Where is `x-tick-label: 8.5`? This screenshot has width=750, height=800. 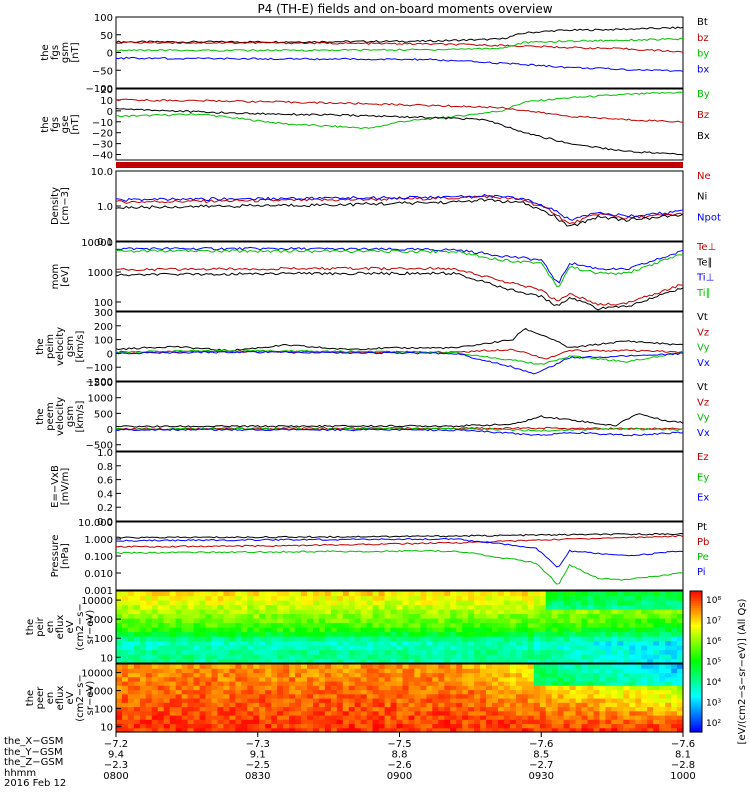 x-tick-label: 8.5 is located at coordinates (541, 755).